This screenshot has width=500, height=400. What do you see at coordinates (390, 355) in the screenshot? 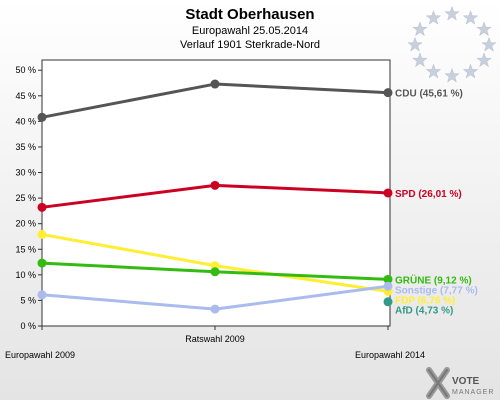
I see `x-tick-label: Europawahl 2014` at bounding box center [390, 355].